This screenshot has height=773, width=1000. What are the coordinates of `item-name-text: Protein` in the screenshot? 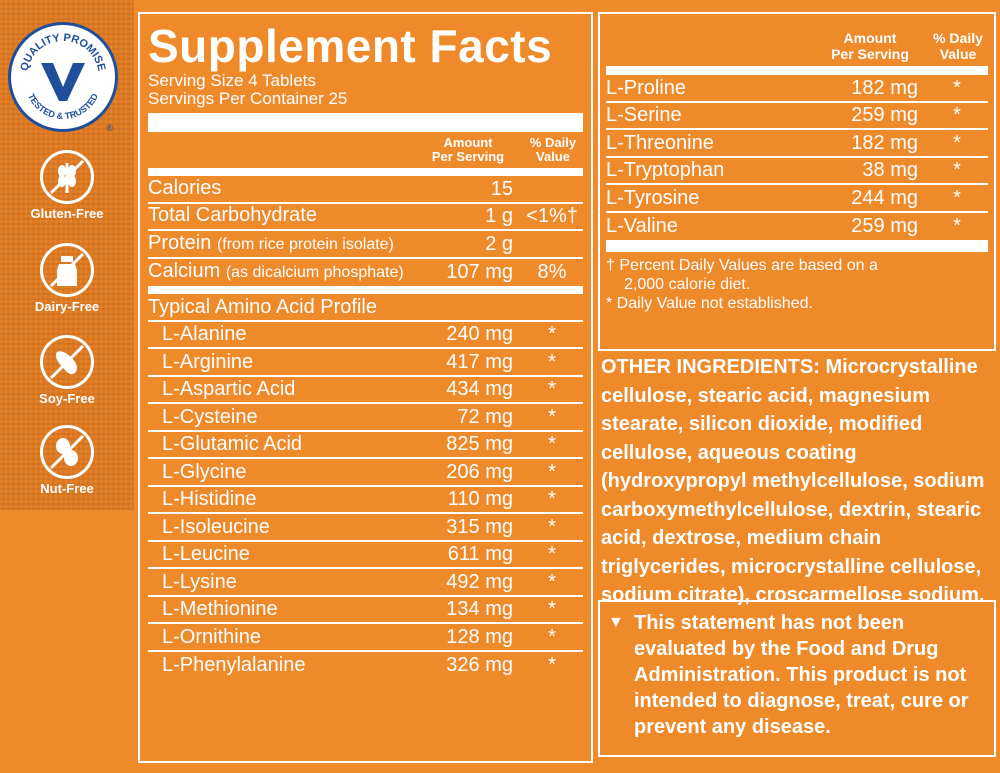 It's located at (180, 242).